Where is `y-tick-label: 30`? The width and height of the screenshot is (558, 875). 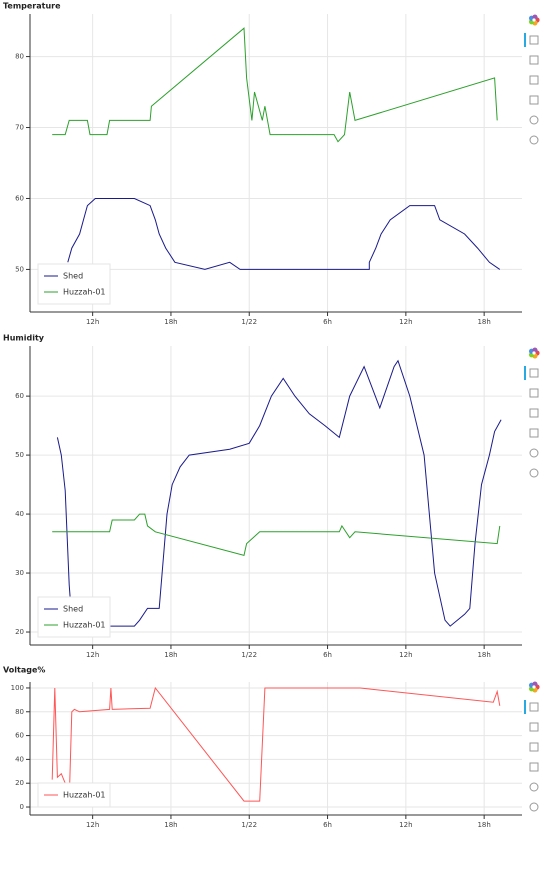
y-tick-label: 30 is located at coordinates (19, 573).